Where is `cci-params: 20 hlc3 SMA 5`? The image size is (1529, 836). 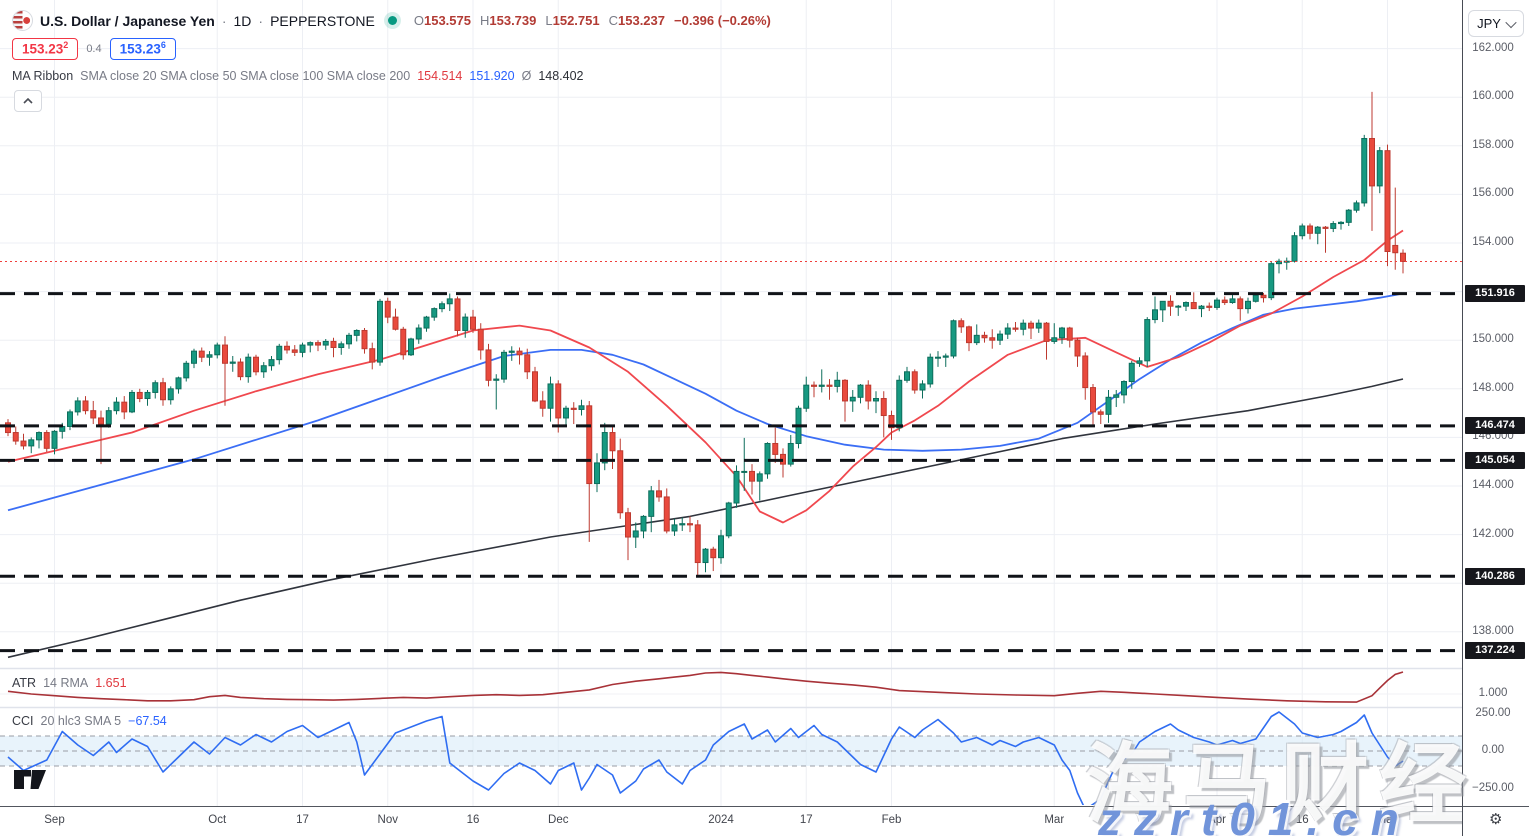 cci-params: 20 hlc3 SMA 5 is located at coordinates (81, 721).